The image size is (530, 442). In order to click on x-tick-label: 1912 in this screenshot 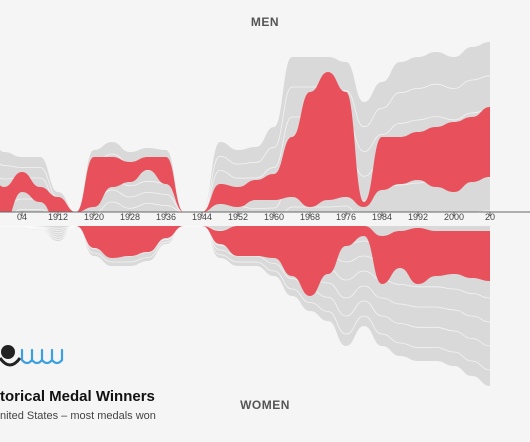, I will do `click(58, 217)`.